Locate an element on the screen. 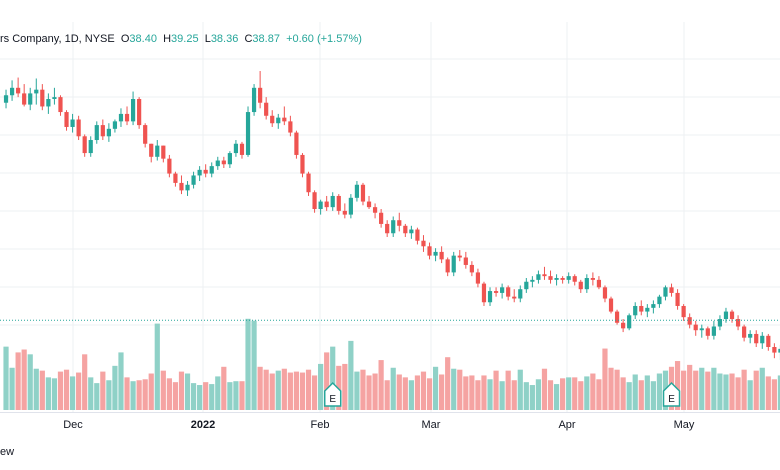 The height and width of the screenshot is (470, 780). x-tick-dec: Dec is located at coordinates (73, 425).